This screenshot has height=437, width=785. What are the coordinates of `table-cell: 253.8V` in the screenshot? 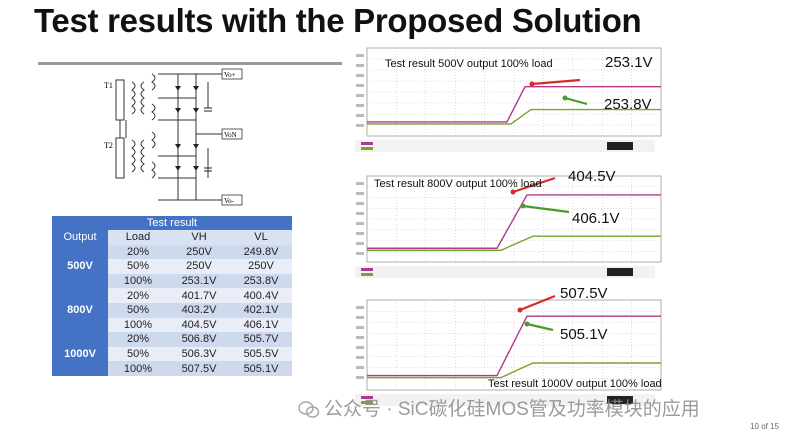 It's located at (261, 281).